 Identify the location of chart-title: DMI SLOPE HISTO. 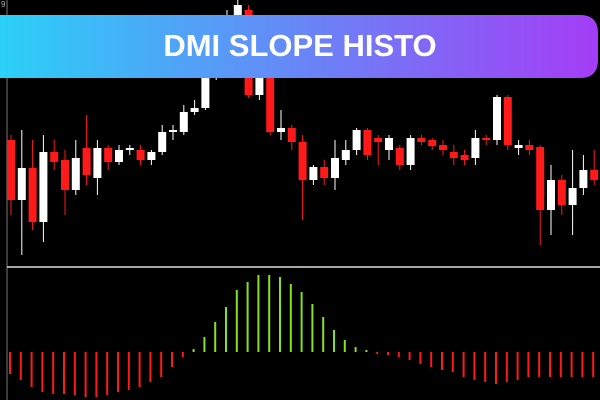
(299, 45).